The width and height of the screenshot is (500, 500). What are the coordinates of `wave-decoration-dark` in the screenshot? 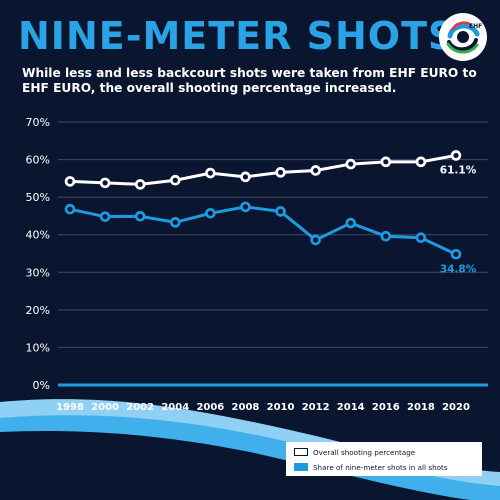 It's located at (235, 465).